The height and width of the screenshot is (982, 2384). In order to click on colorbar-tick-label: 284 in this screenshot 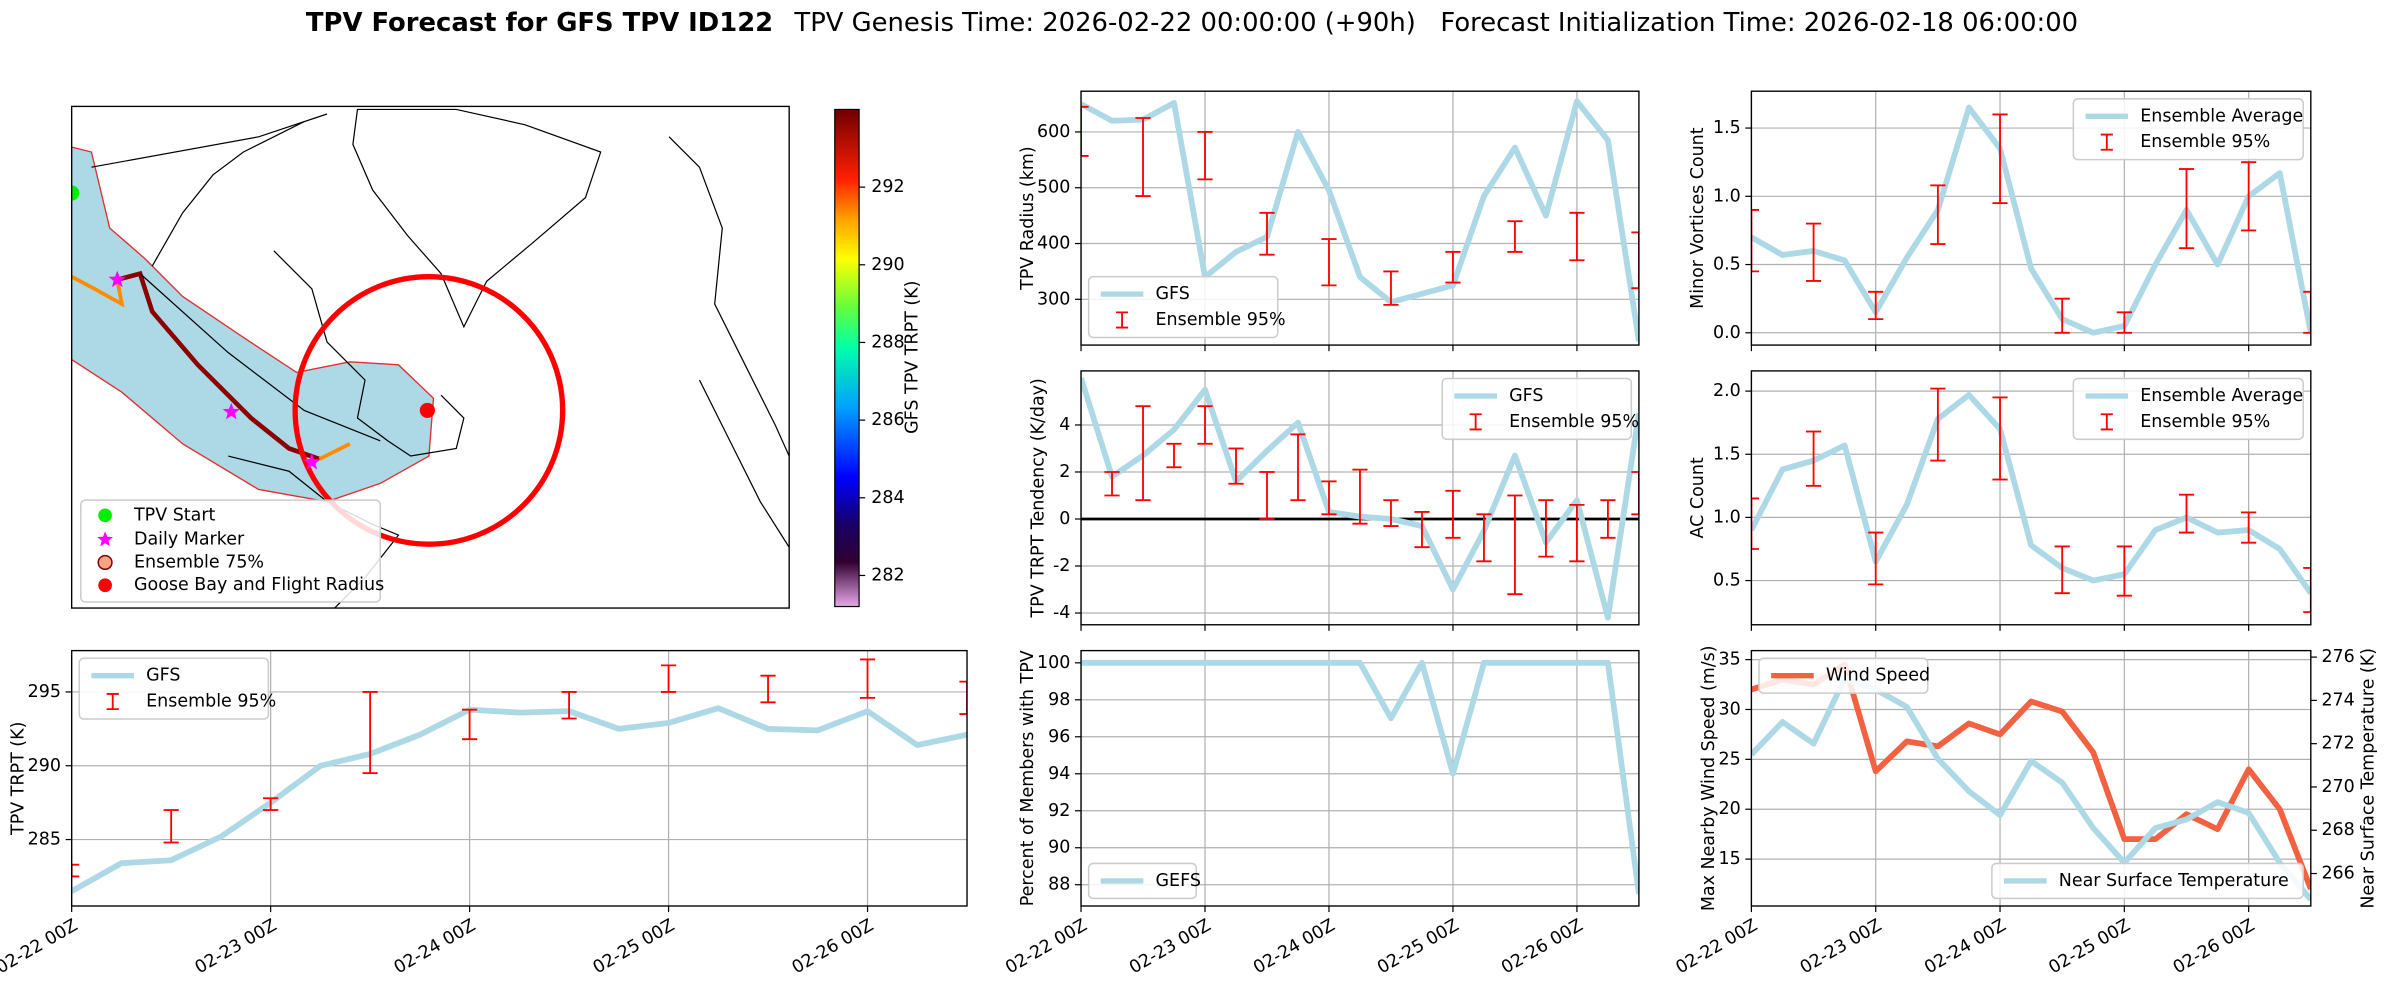, I will do `click(887, 498)`.